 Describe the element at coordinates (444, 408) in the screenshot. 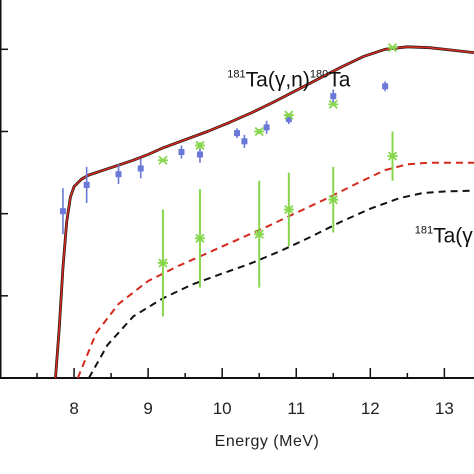

I see `x-tick-label: 13` at that location.